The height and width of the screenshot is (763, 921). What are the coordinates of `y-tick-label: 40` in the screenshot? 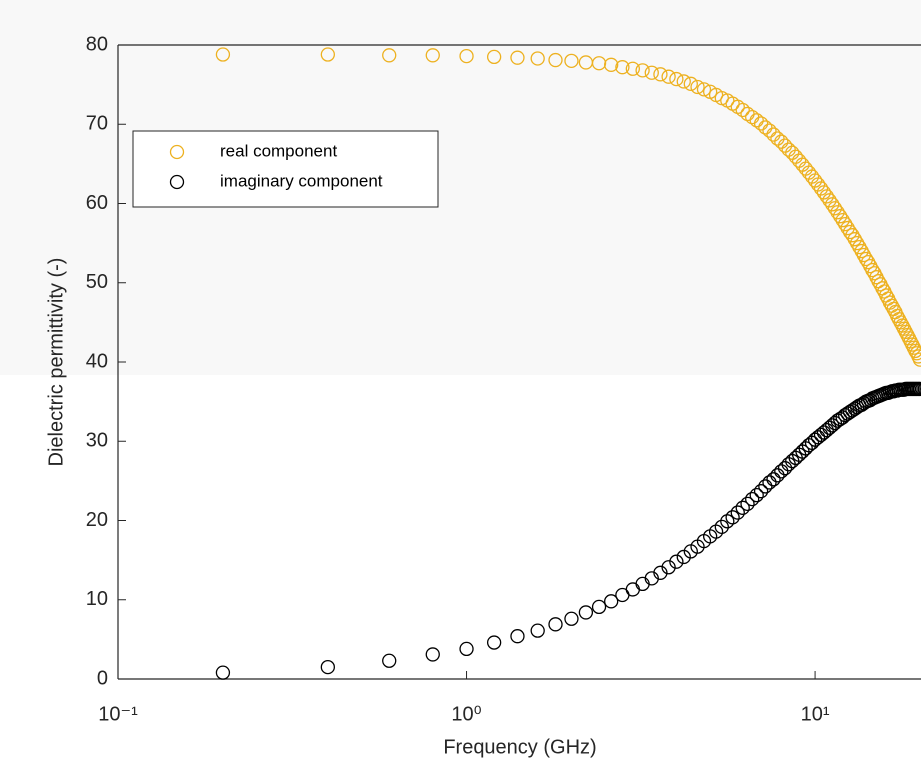 It's located at (97, 361).